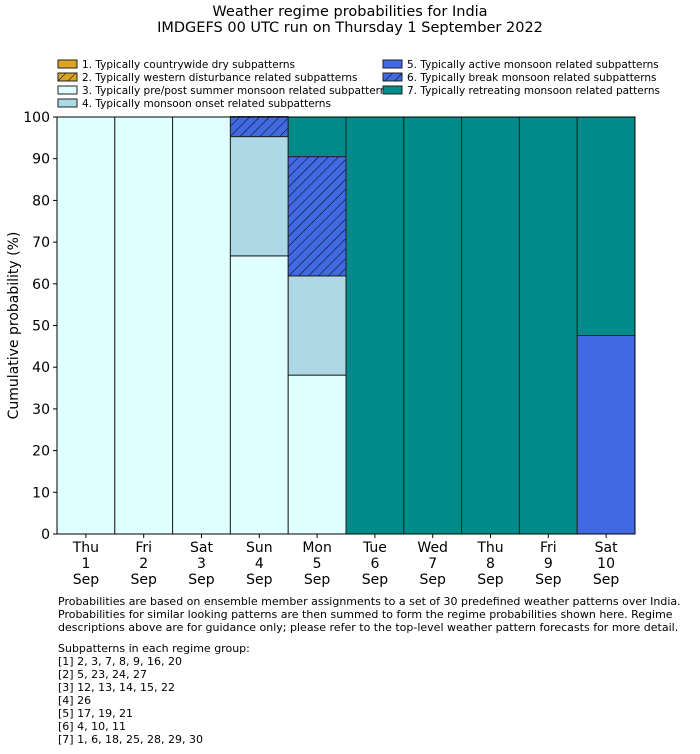 This screenshot has width=700, height=754. What do you see at coordinates (41, 452) in the screenshot?
I see `y-tick-label: 20` at bounding box center [41, 452].